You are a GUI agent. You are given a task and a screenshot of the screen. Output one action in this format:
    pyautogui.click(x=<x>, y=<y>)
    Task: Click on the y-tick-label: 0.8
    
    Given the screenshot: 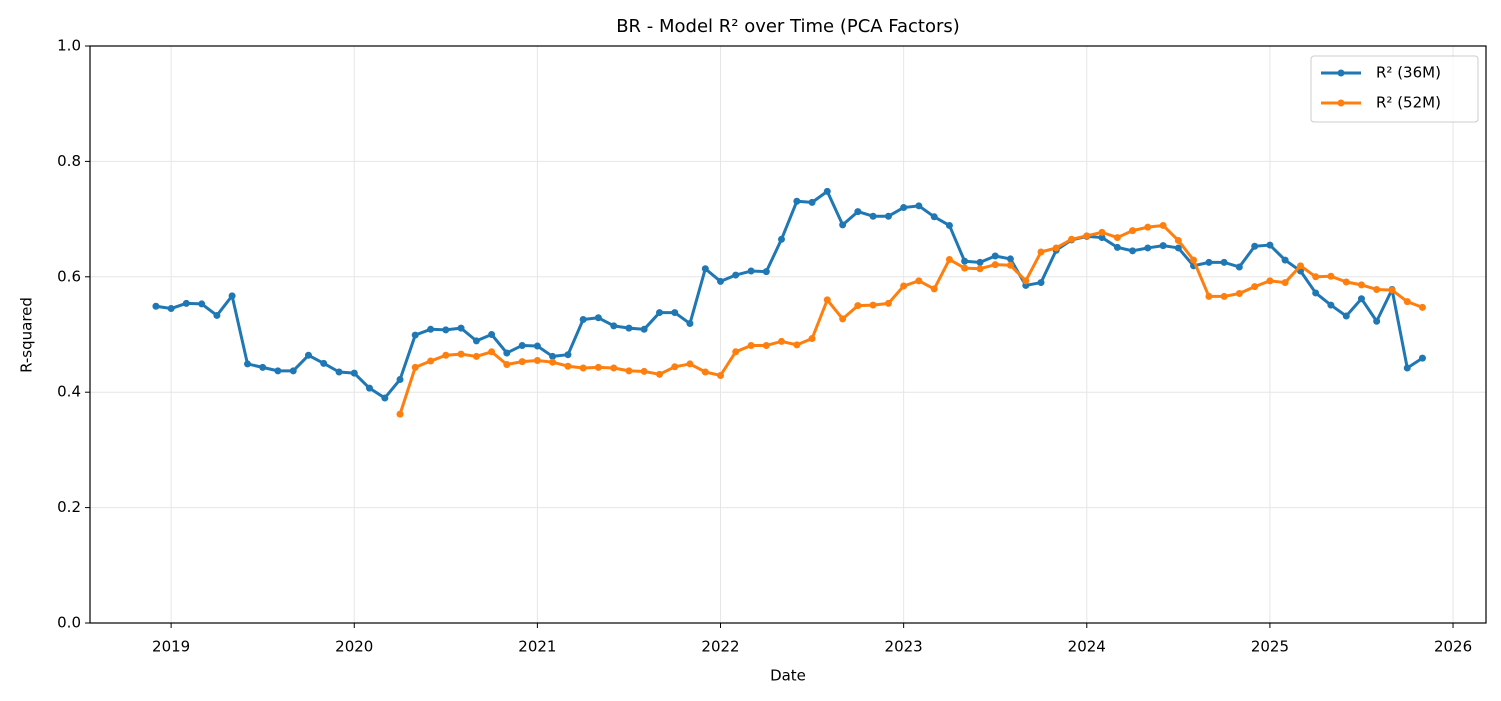 What is the action you would take?
    pyautogui.click(x=69, y=161)
    